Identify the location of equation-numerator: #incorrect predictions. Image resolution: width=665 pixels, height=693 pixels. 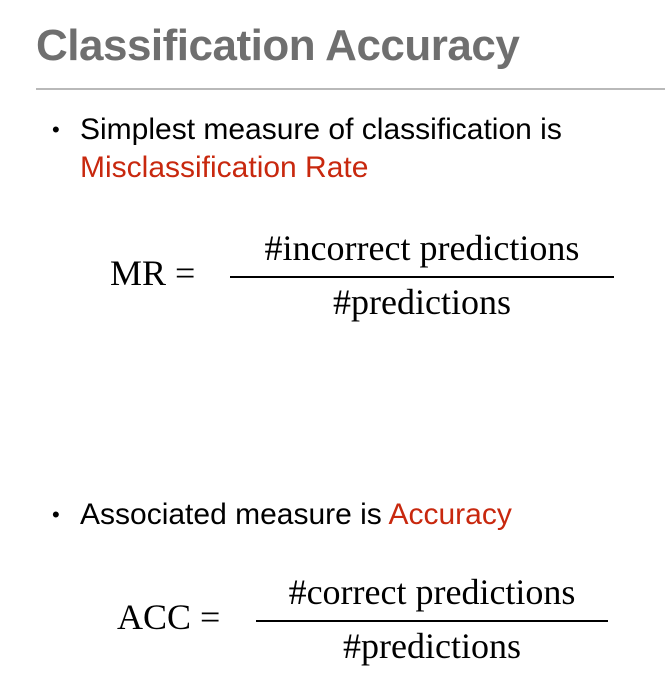
(422, 248).